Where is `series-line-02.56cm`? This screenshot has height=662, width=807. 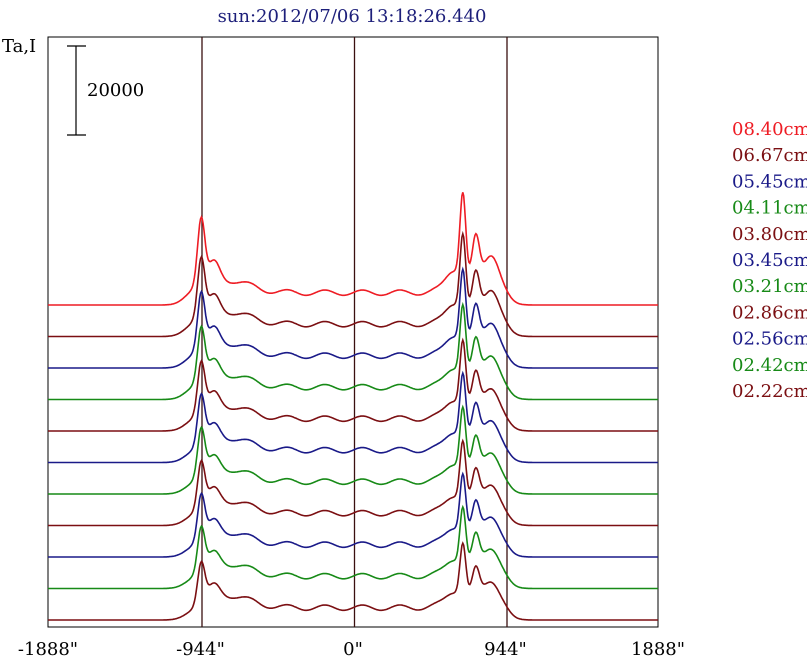 series-line-02.56cm is located at coordinates (353, 514).